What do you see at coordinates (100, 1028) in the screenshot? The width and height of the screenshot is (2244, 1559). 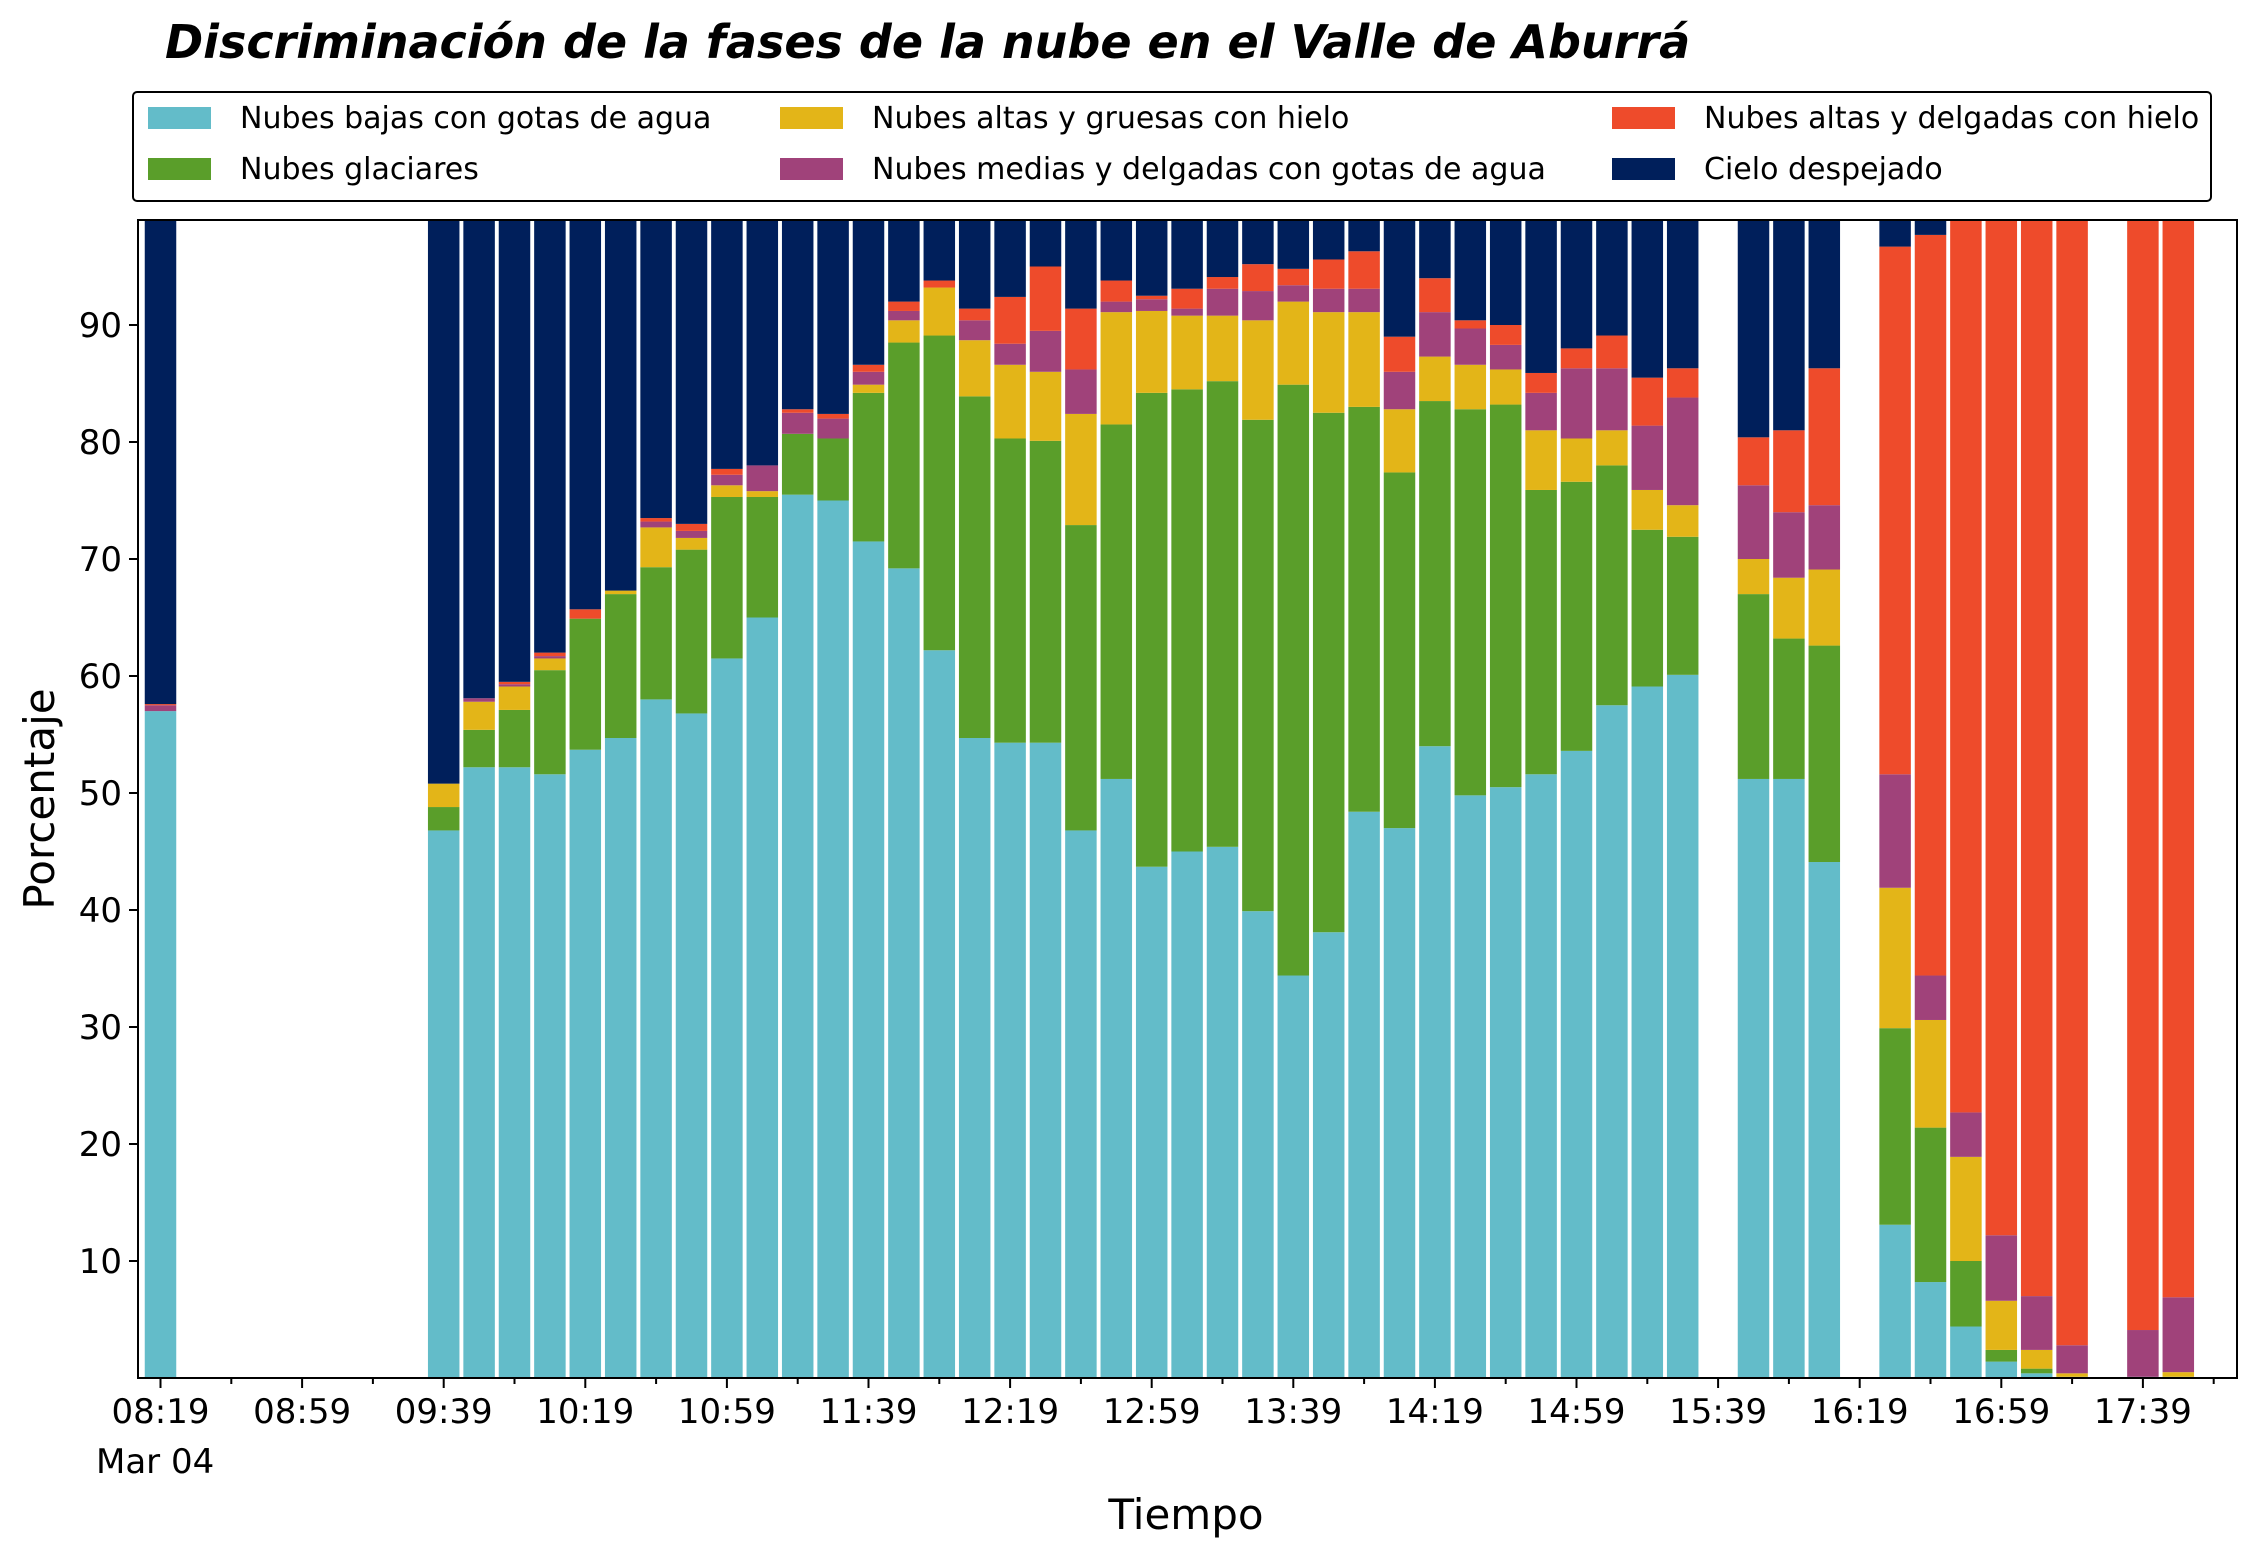 I see `y-tick-label: 30` at bounding box center [100, 1028].